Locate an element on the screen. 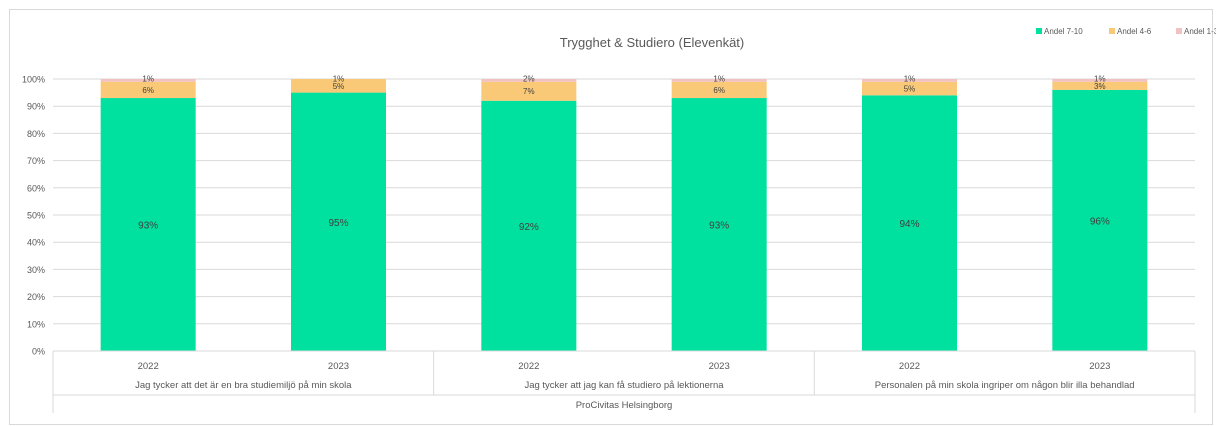 This screenshot has height=426, width=1216. y-tick-label: 40% is located at coordinates (36, 243).